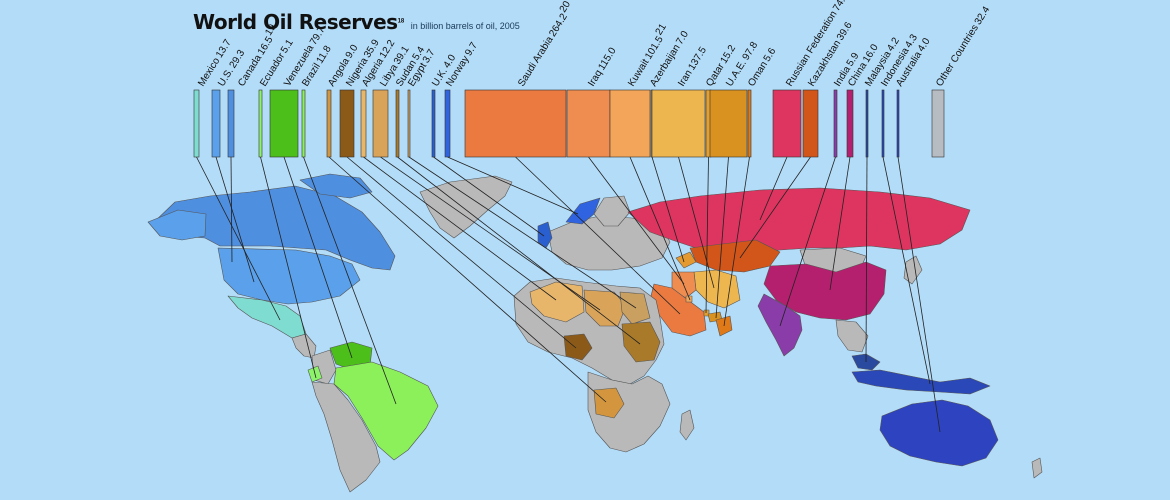  What do you see at coordinates (850, 123) in the screenshot?
I see `bar-china` at bounding box center [850, 123].